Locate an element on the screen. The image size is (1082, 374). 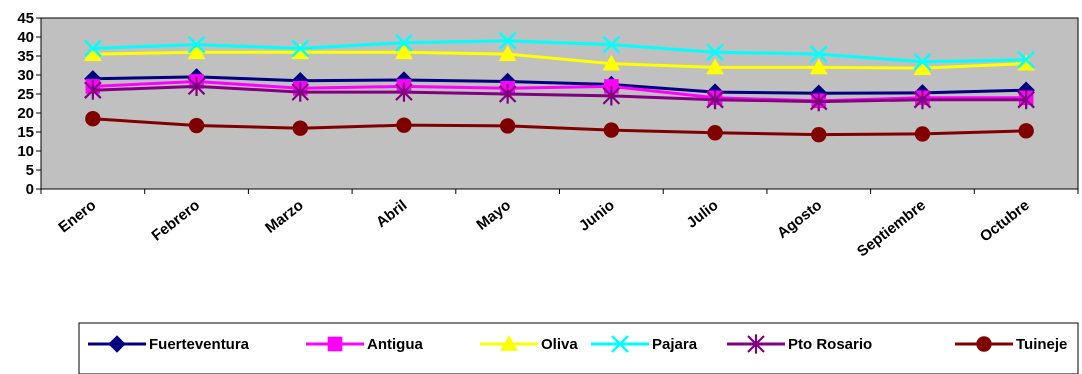
y-tick-label: 15 is located at coordinates (25, 132).